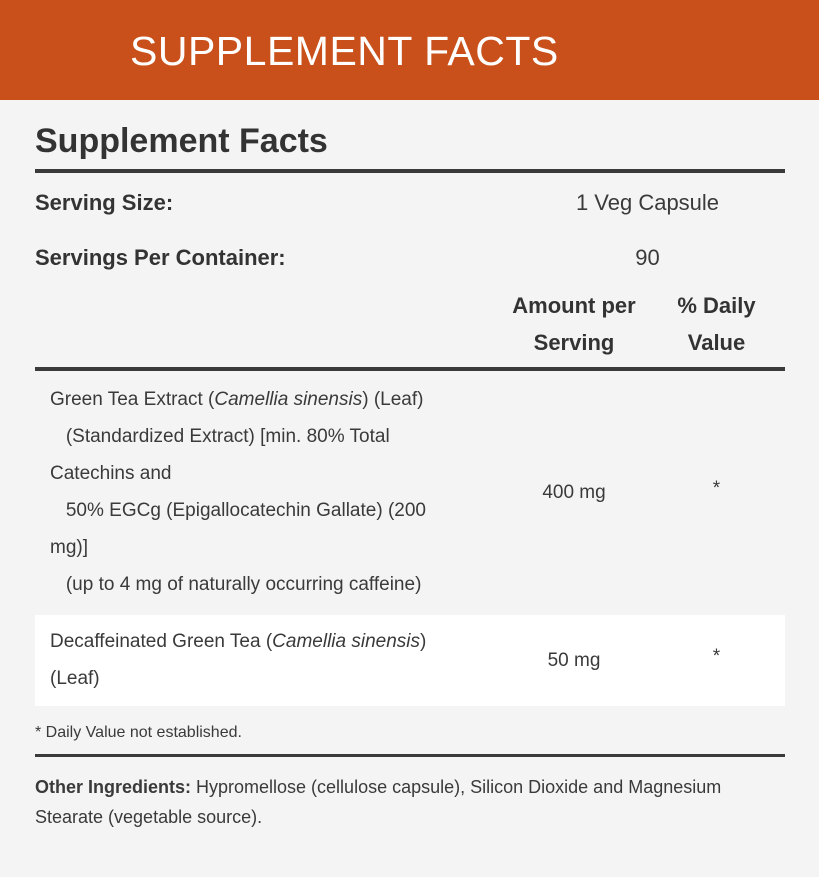  I want to click on amount-header-line: Amount per, so click(574, 305).